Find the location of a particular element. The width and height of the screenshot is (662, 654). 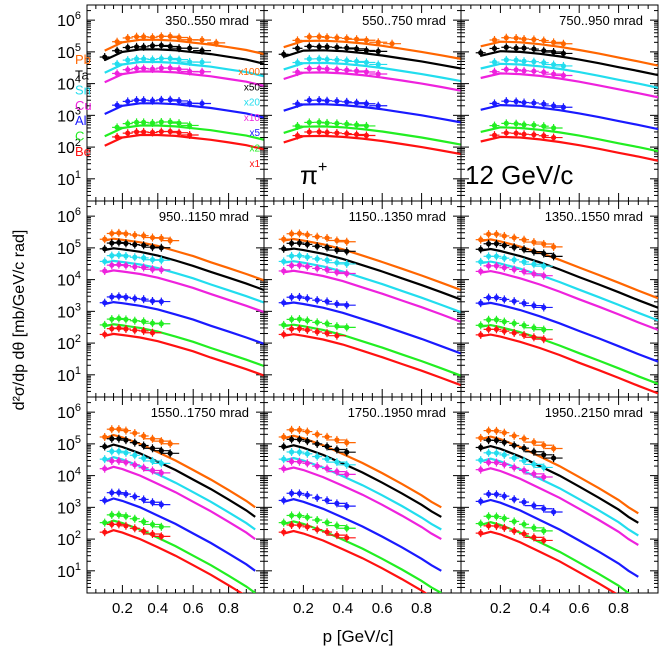

panel-data is located at coordinates (181, 302).